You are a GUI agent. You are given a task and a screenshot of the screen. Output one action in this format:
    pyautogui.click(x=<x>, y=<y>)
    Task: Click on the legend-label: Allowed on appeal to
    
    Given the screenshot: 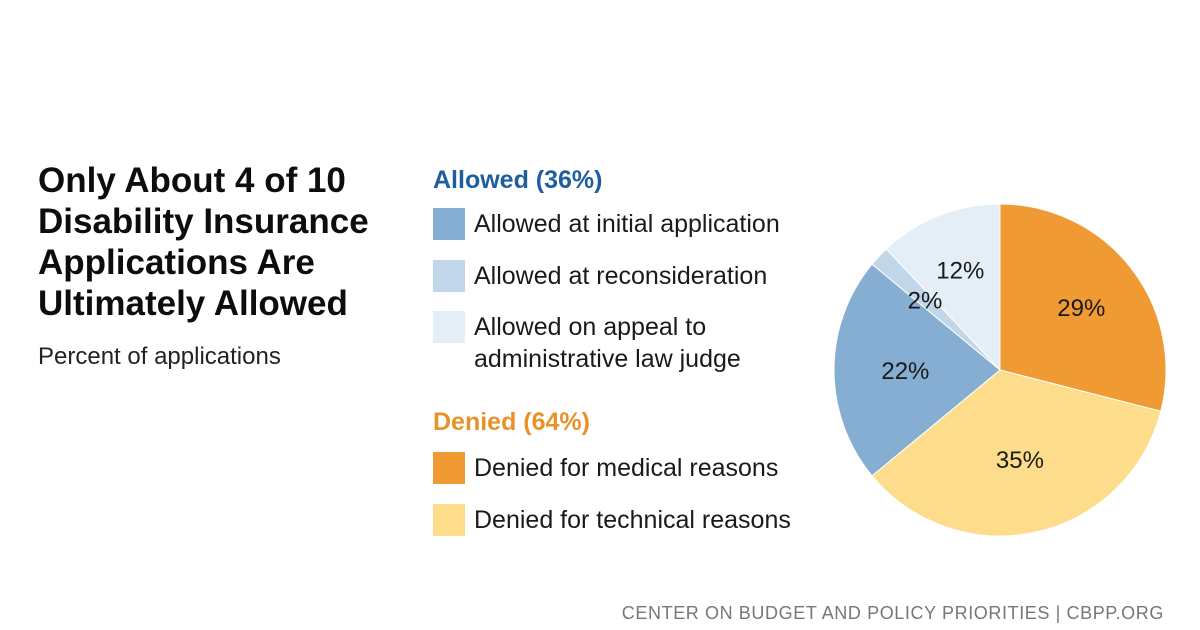 What is the action you would take?
    pyautogui.click(x=590, y=327)
    